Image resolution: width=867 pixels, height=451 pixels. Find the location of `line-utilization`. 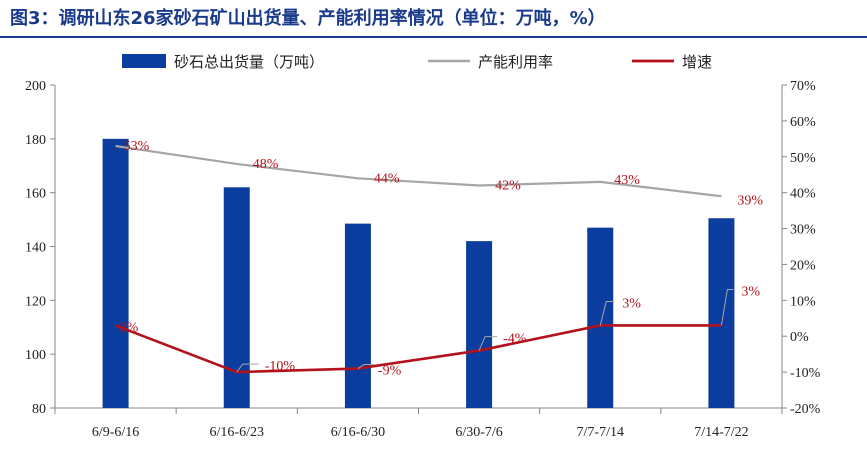

line-utilization is located at coordinates (418, 171).